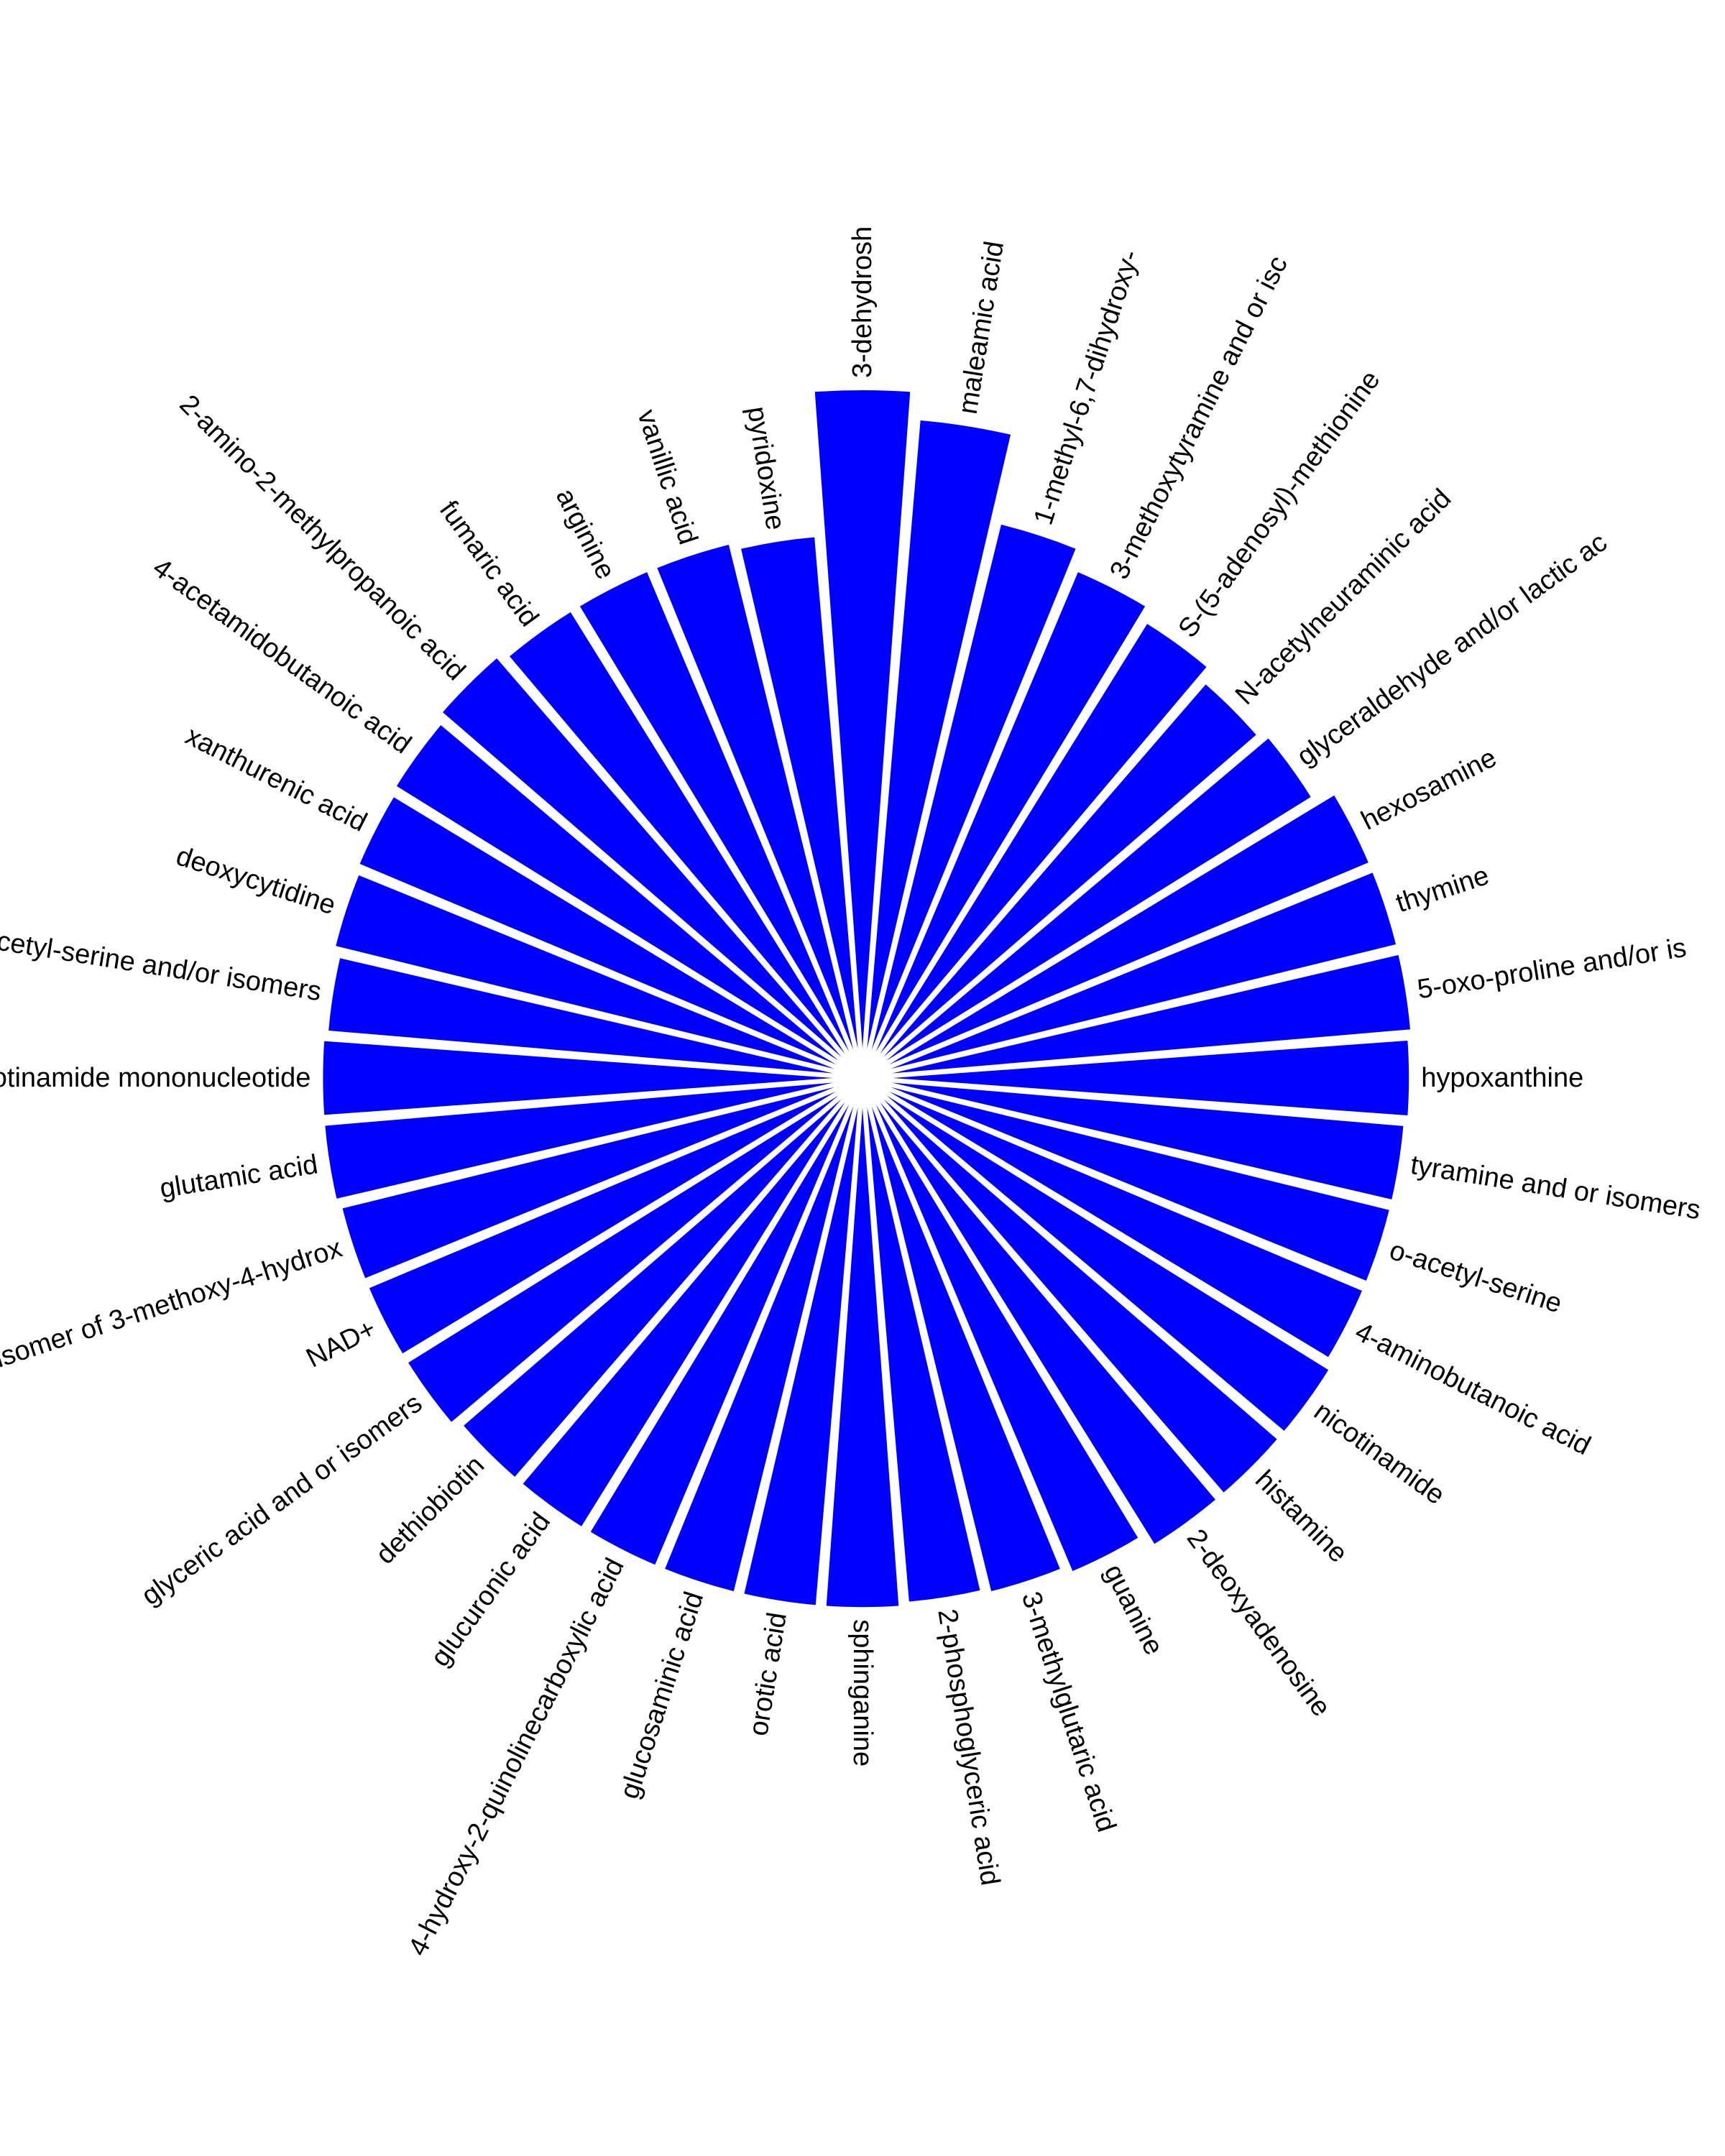  Describe the element at coordinates (323, 538) in the screenshot. I see `bar-label-35: 2-amino-2-methylpropanoic acid` at that location.